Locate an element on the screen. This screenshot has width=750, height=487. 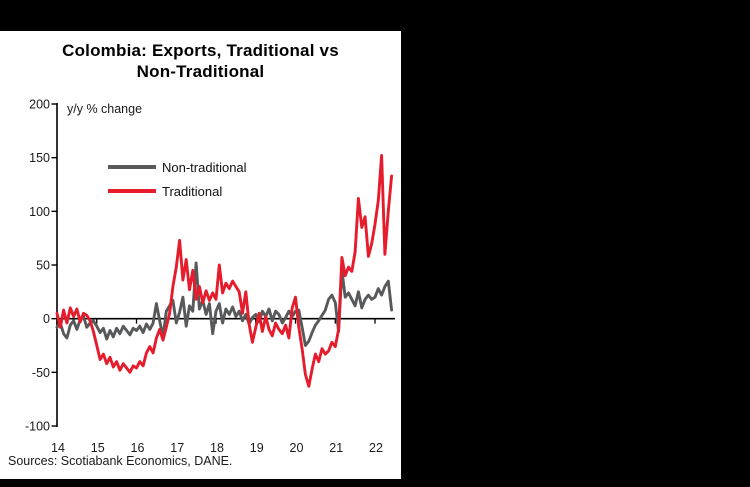
legend-item-traditional: Traditional is located at coordinates (165, 191).